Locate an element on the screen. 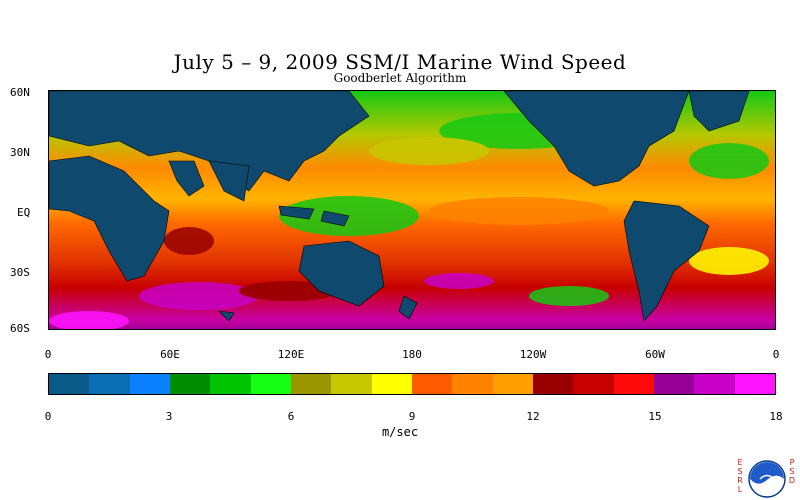  north-america is located at coordinates (596, 139).